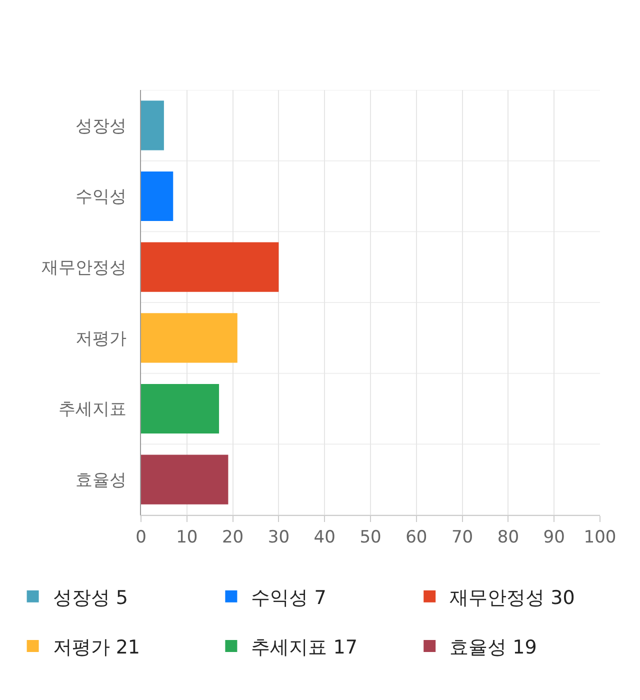 The image size is (640, 700). I want to click on y-tick-label: 재무안정성, so click(84, 268).